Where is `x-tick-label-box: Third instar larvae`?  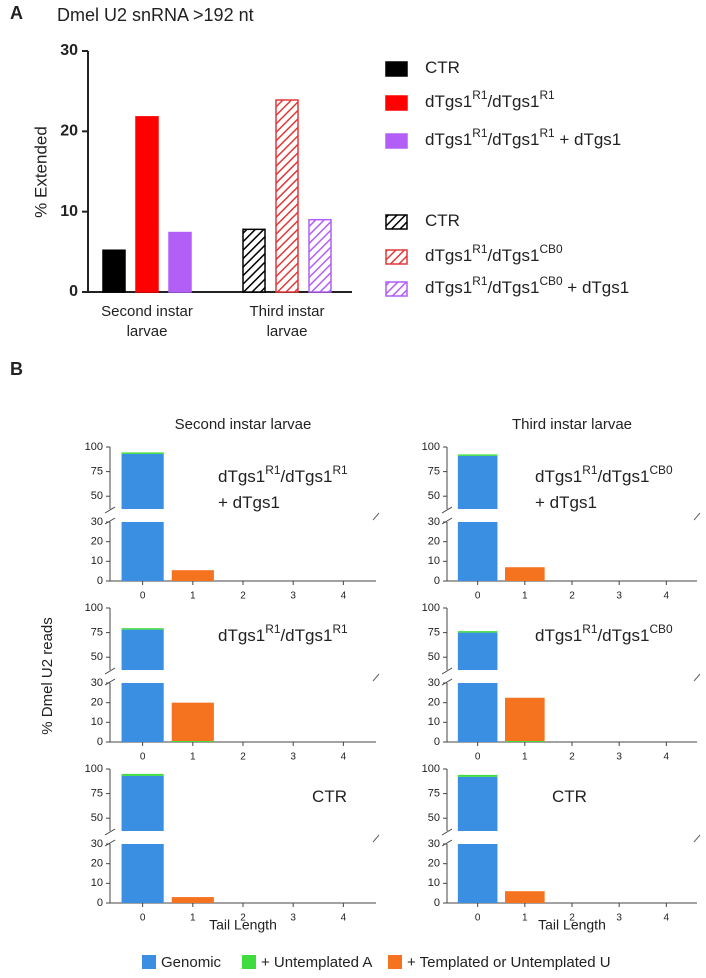 x-tick-label-box: Third instar larvae is located at coordinates (286, 321).